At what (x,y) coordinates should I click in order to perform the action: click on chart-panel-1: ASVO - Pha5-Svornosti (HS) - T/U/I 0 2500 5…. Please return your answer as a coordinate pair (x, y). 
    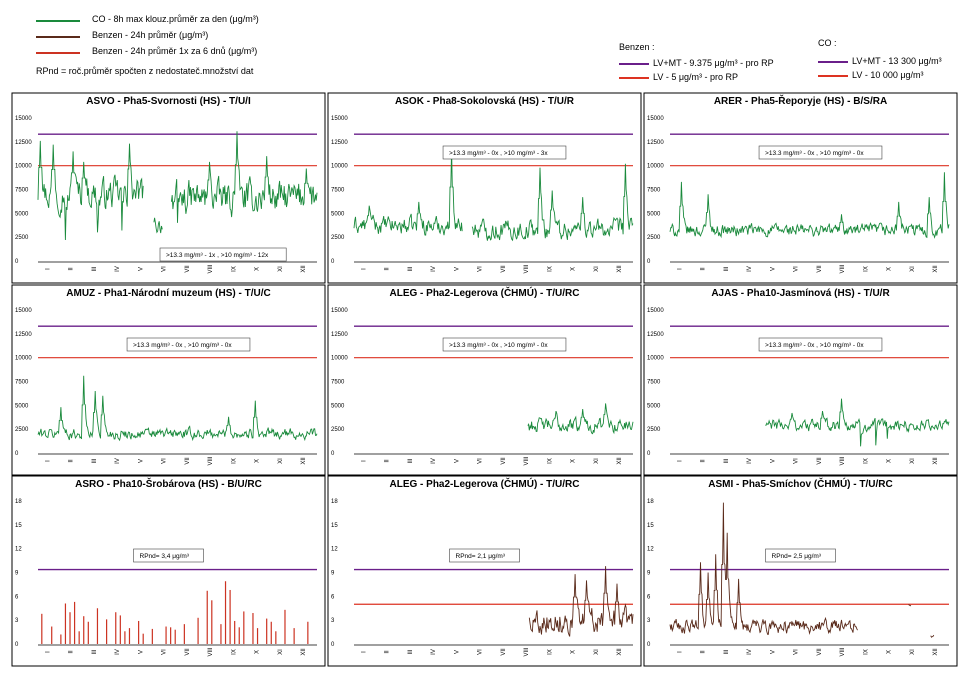
    Looking at the image, I should click on (168, 188).